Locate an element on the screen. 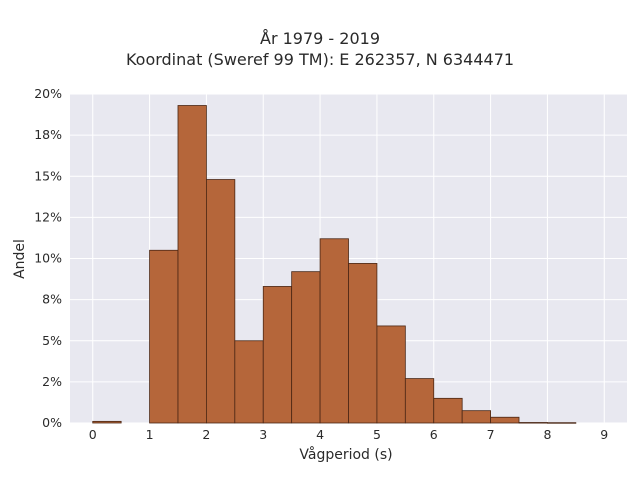  x-tick-label: 2 is located at coordinates (206, 434).